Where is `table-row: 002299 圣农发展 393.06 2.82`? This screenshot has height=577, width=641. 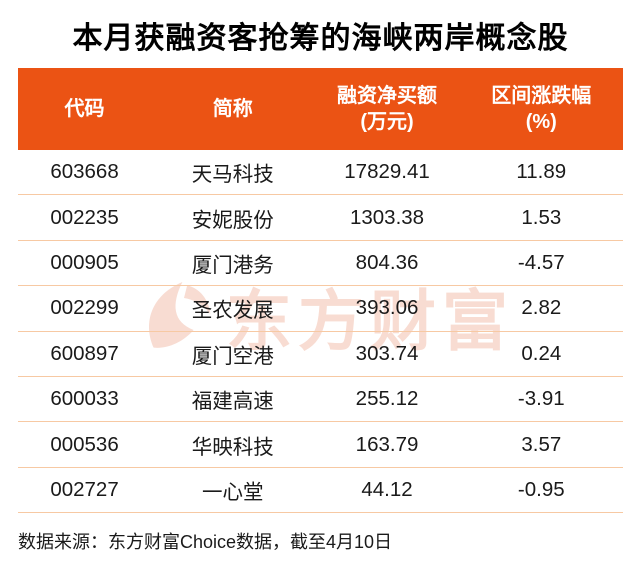 table-row: 002299 圣农发展 393.06 2.82 is located at coordinates (320, 309).